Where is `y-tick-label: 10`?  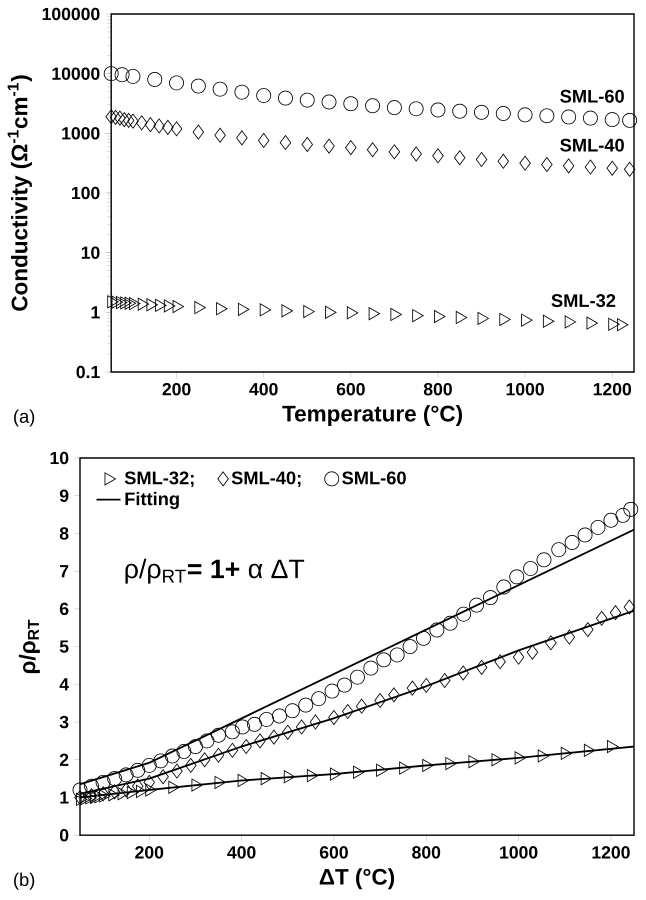
y-tick-label: 10 is located at coordinates (91, 252).